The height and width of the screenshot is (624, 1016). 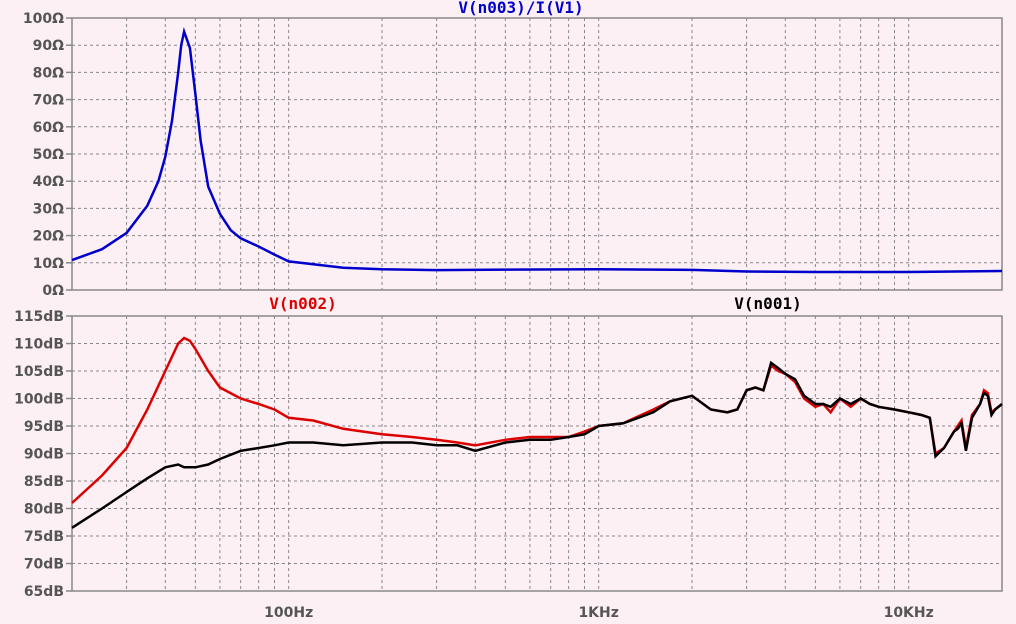 I want to click on y-tick-label: 40Ω, so click(x=48, y=182).